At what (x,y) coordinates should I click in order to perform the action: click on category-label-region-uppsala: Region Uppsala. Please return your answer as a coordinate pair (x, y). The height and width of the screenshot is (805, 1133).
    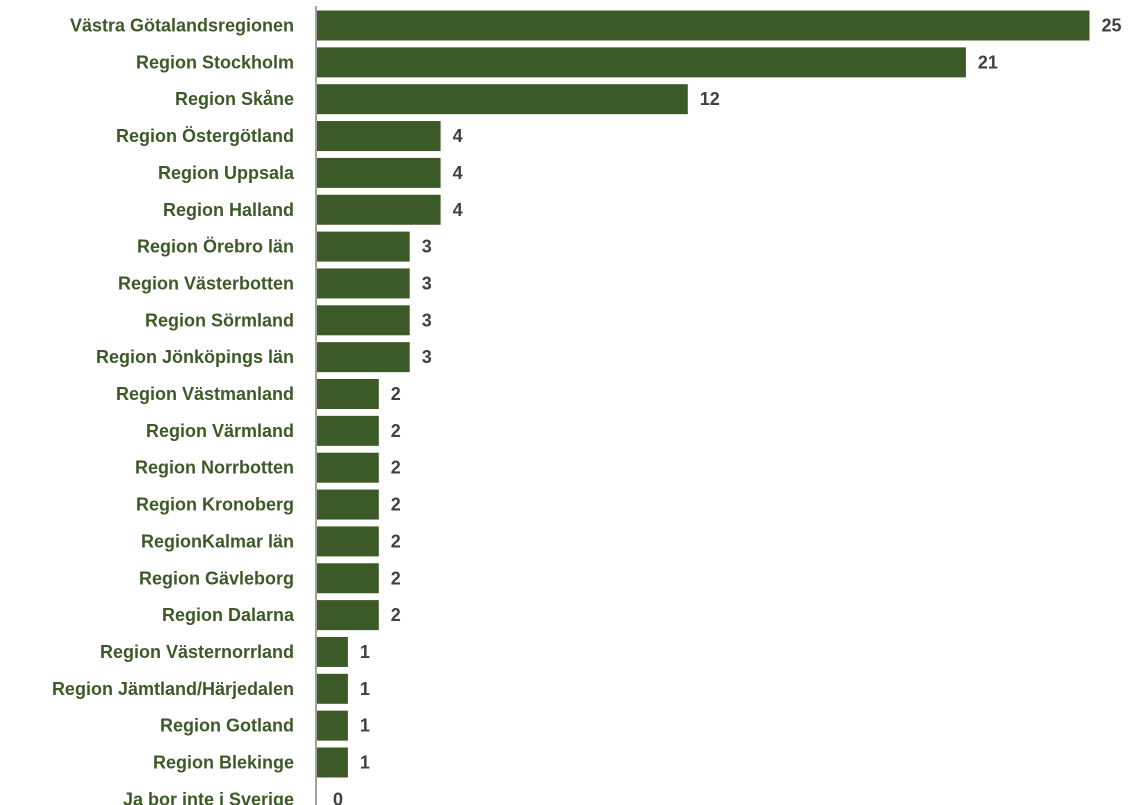
    Looking at the image, I should click on (226, 173).